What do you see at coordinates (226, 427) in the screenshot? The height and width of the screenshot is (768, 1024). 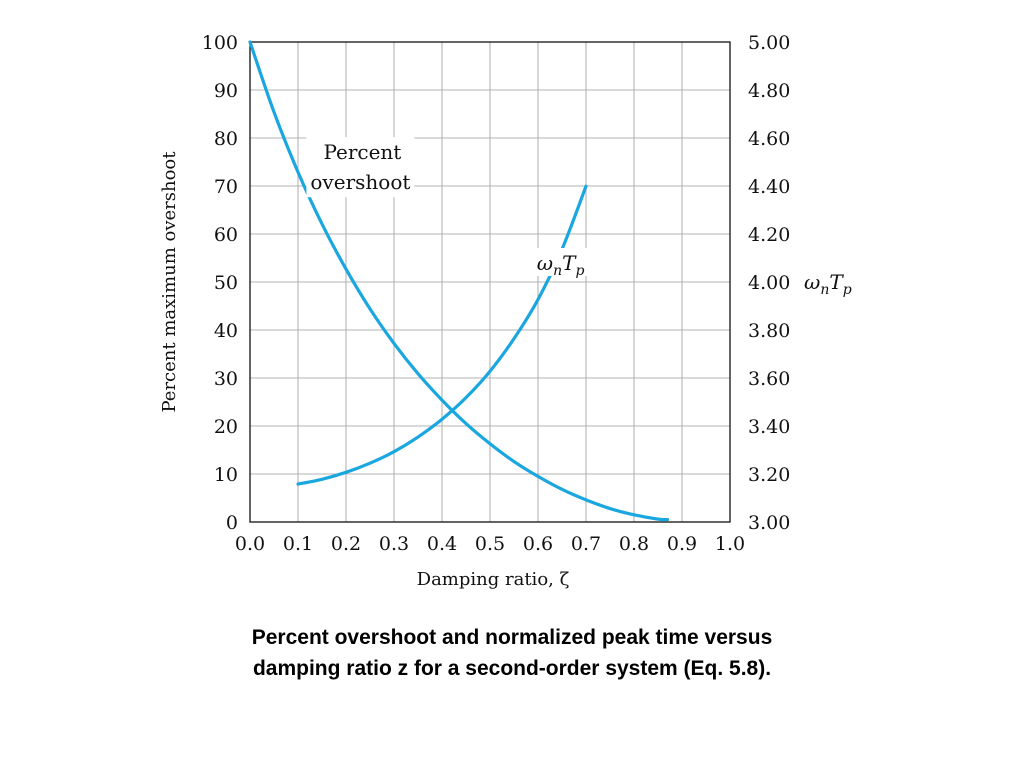 I see `y-tick-label: 20` at bounding box center [226, 427].